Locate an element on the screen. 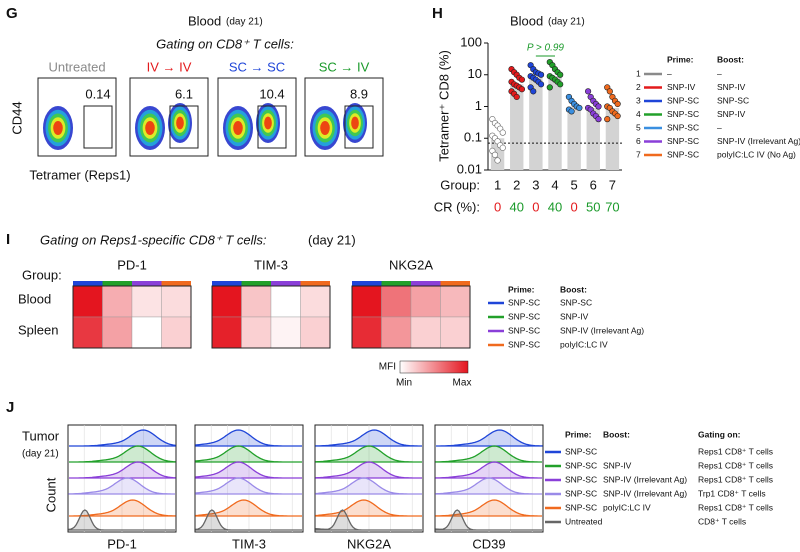 This screenshot has width=800, height=552. colorbar-max: Max is located at coordinates (462, 383).